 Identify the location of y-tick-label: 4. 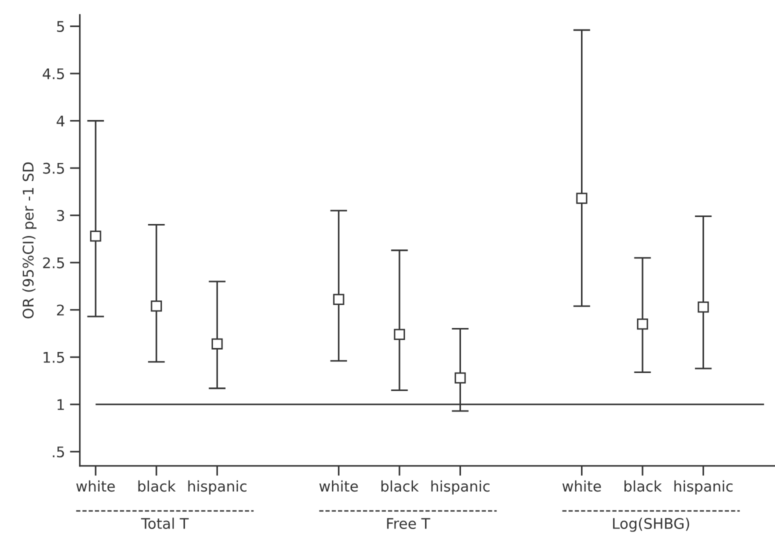
(60, 121).